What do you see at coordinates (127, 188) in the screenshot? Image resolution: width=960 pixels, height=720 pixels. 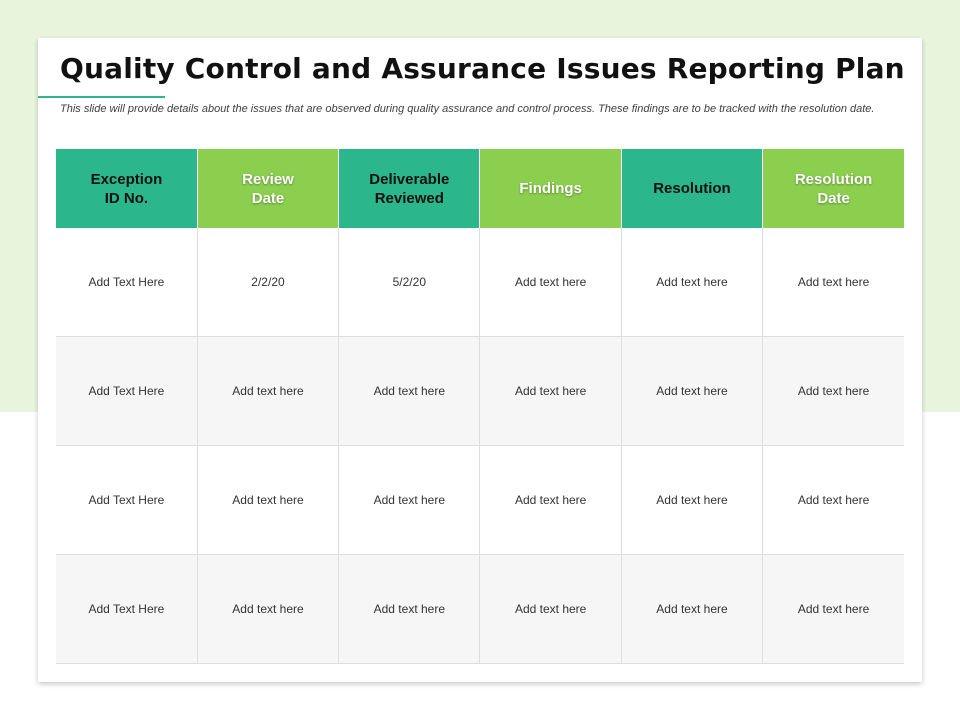 I see `header-exception-id: Exception ID No.` at bounding box center [127, 188].